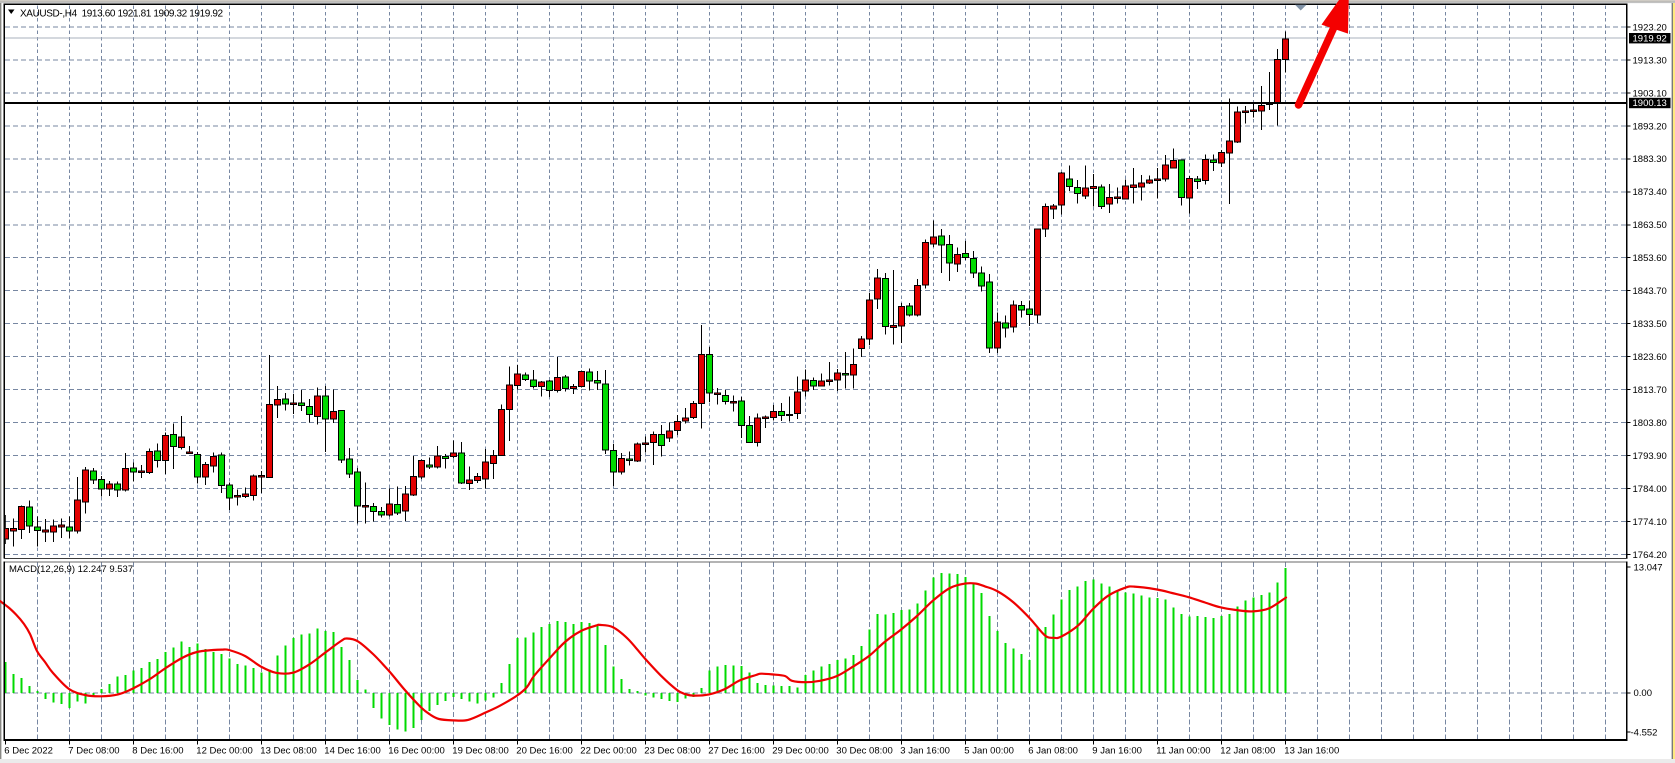  What do you see at coordinates (1650, 258) in the screenshot?
I see `svg-text: 1853.60` at bounding box center [1650, 258].